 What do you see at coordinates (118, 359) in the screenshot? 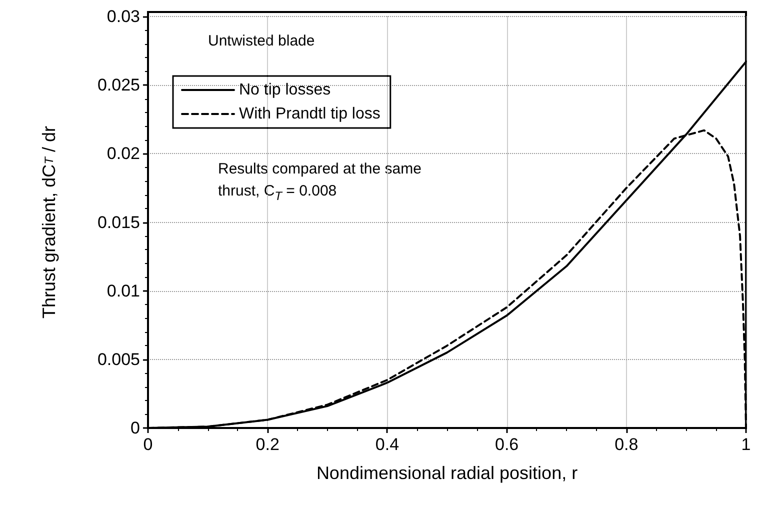
I see `y-tick-label: 0.005` at bounding box center [118, 359].